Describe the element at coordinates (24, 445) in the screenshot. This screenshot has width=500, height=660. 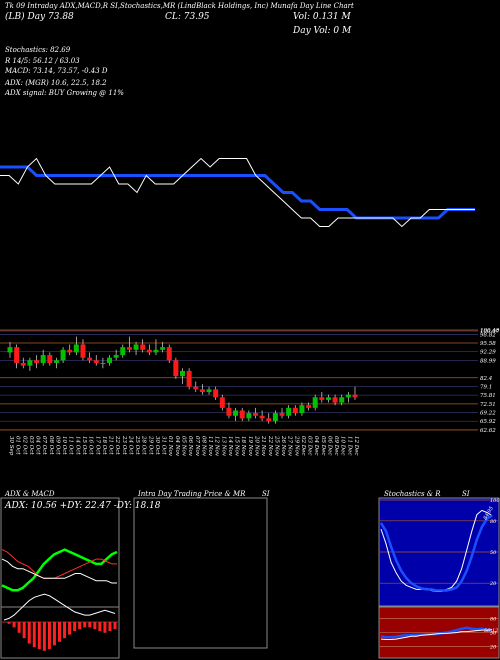
I see `date-label: 02 Oct` at that location.